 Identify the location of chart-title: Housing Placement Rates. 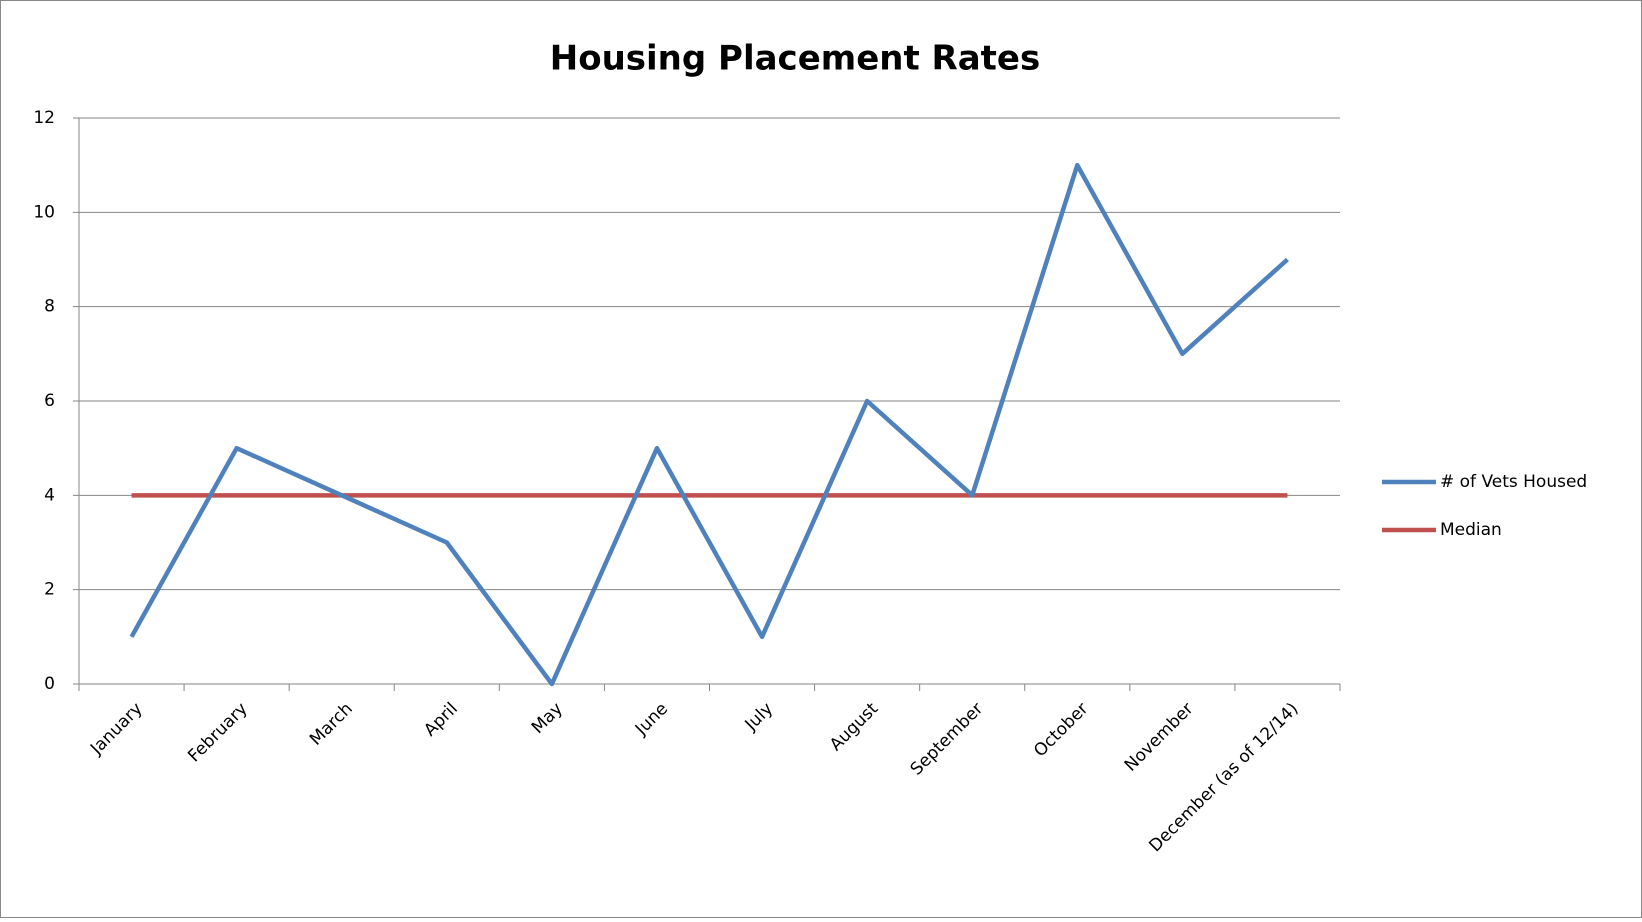
(795, 59).